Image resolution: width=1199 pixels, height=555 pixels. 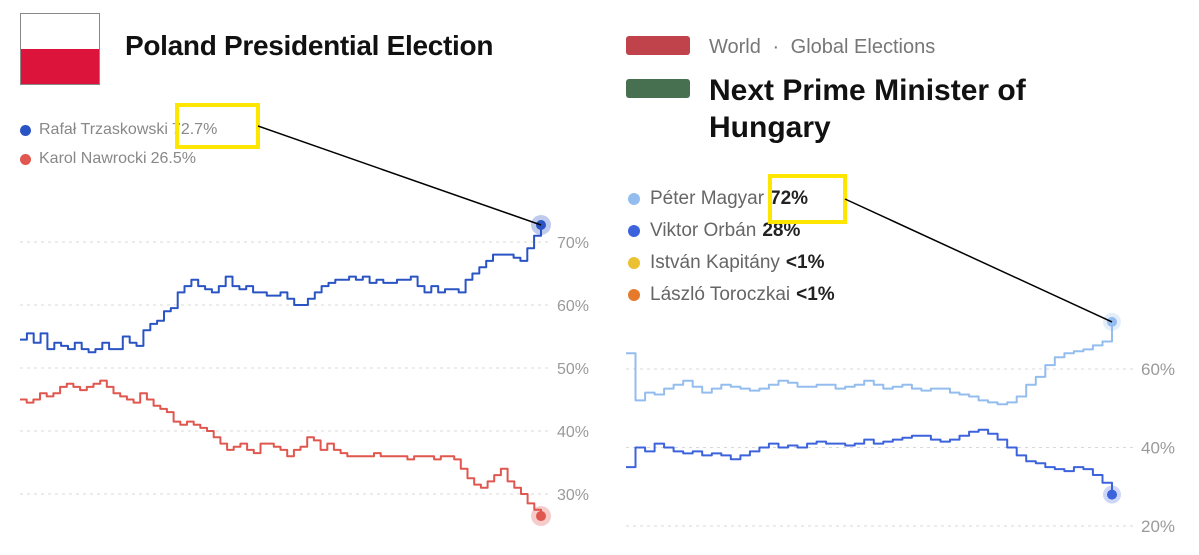 What do you see at coordinates (720, 294) in the screenshot?
I see `legend-name: László Toroczkai` at bounding box center [720, 294].